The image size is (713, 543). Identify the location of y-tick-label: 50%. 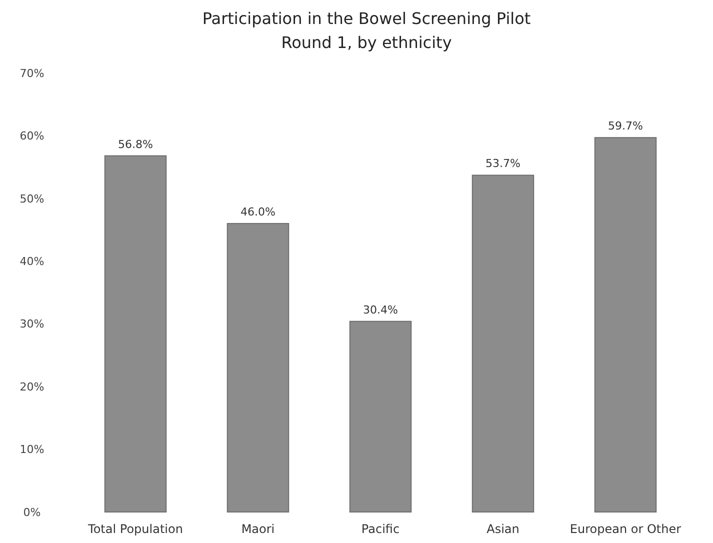
(32, 199).